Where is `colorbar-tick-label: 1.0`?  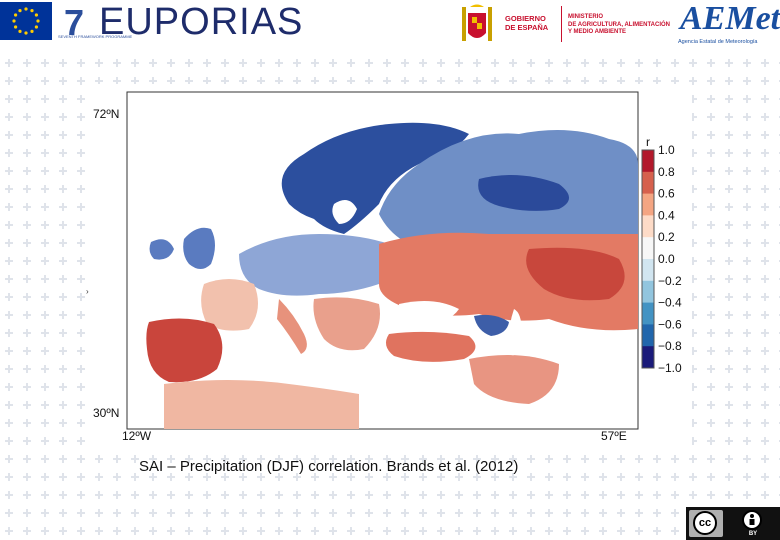 colorbar-tick-label: 1.0 is located at coordinates (666, 150).